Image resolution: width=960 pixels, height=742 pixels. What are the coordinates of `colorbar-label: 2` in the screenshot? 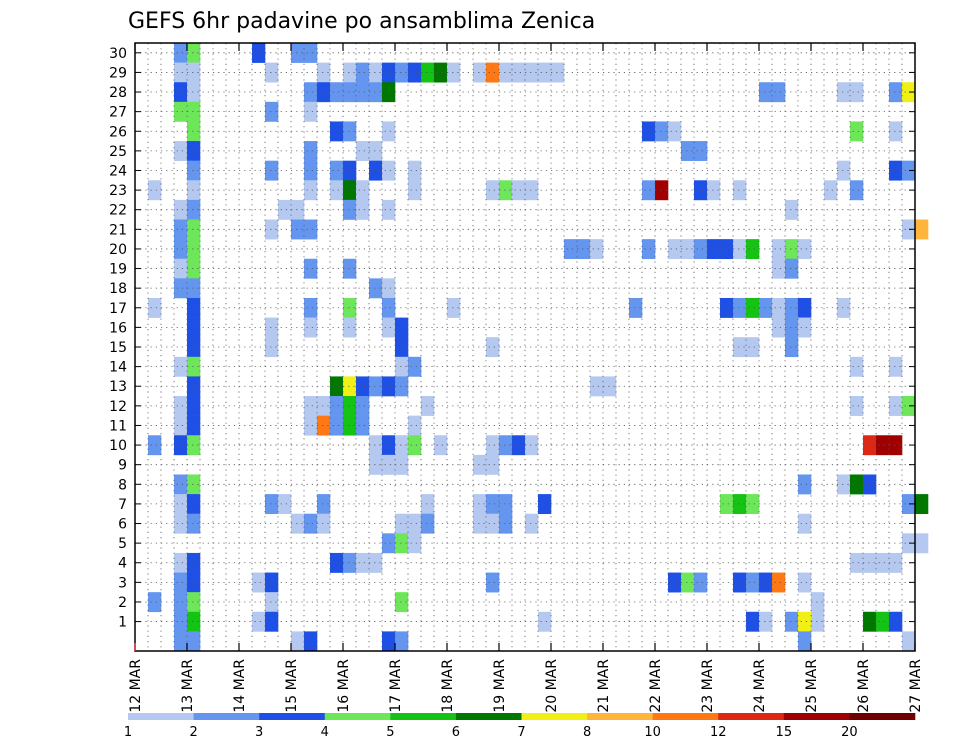 It's located at (193, 732).